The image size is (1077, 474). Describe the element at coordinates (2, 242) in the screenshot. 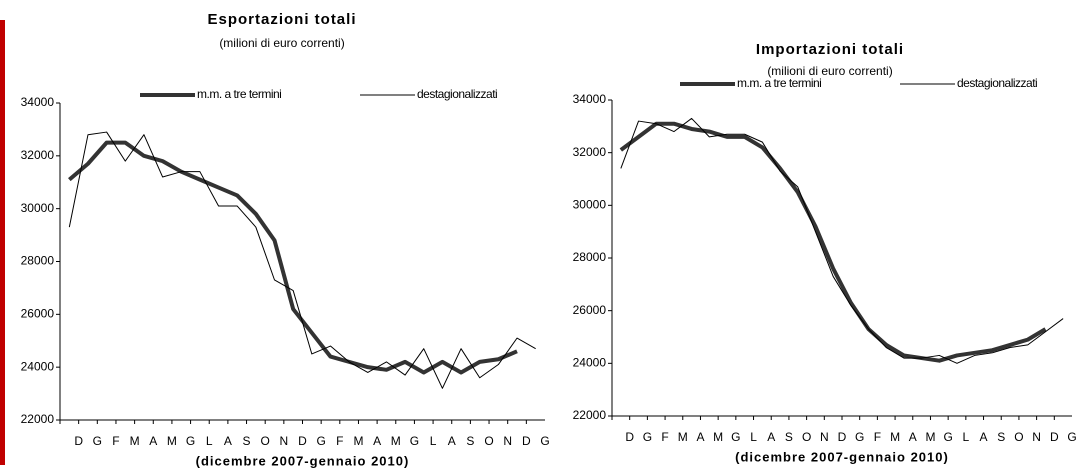

I see `side-bar` at that location.